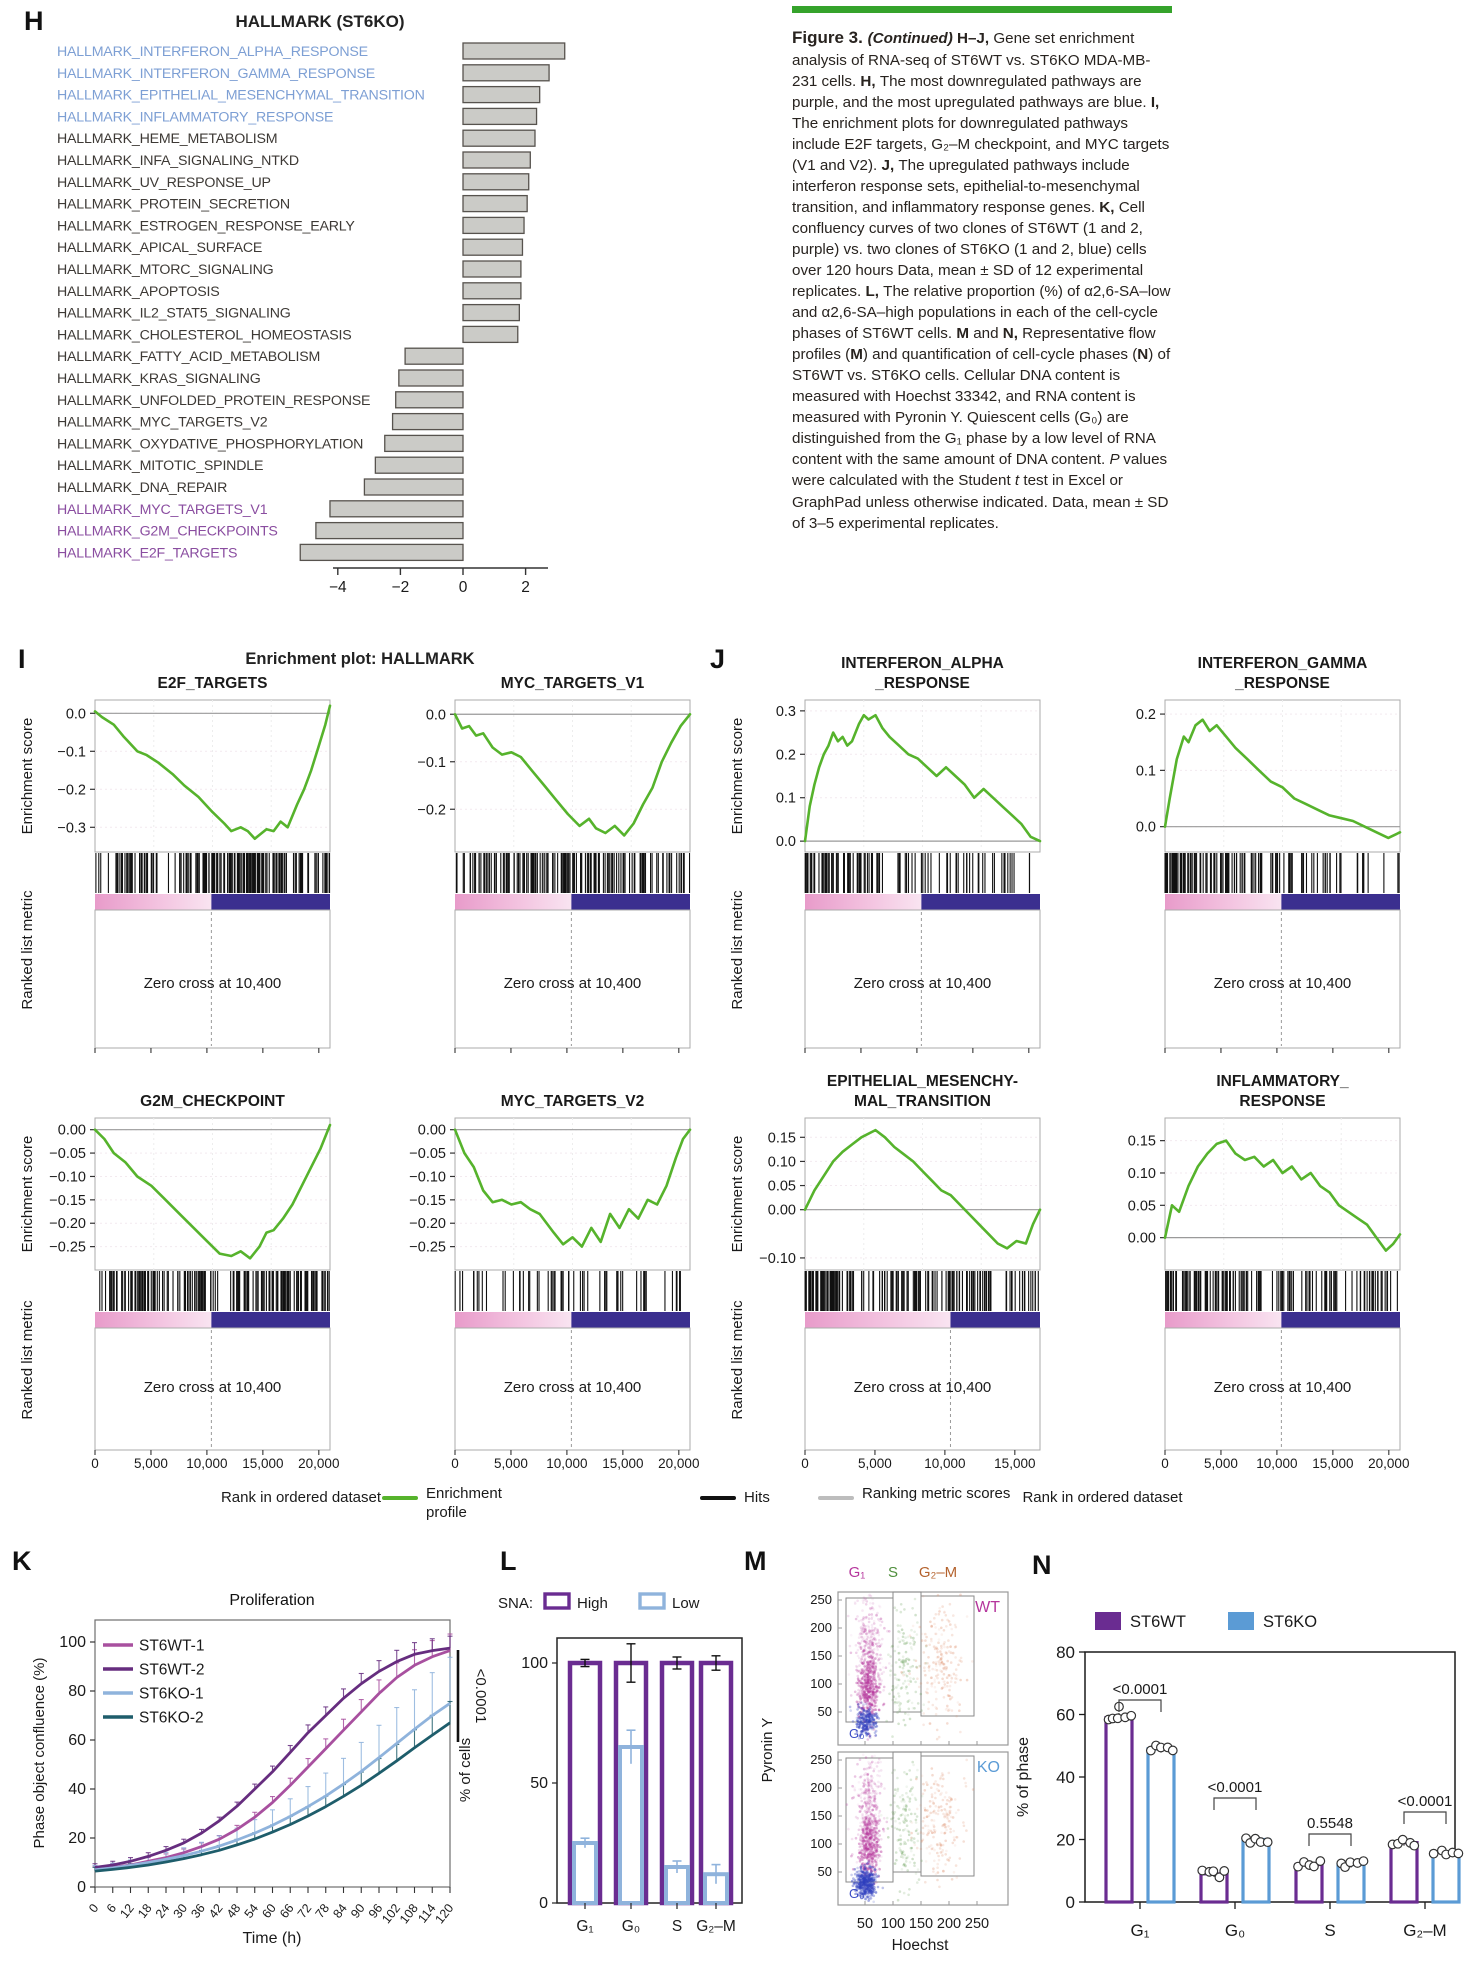 The width and height of the screenshot is (1470, 1981). Describe the element at coordinates (338, 587) in the screenshot. I see `svg-text: −4` at that location.